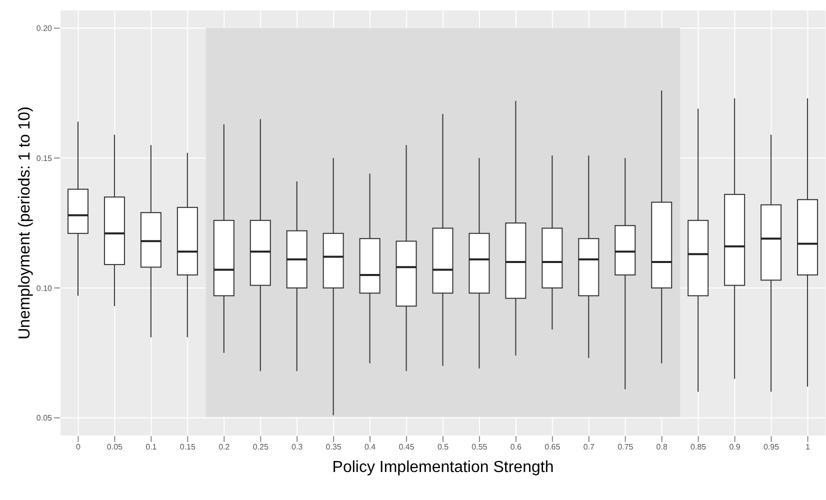 The image size is (826, 500). Describe the element at coordinates (44, 418) in the screenshot. I see `y-tick-label: 0.05` at that location.